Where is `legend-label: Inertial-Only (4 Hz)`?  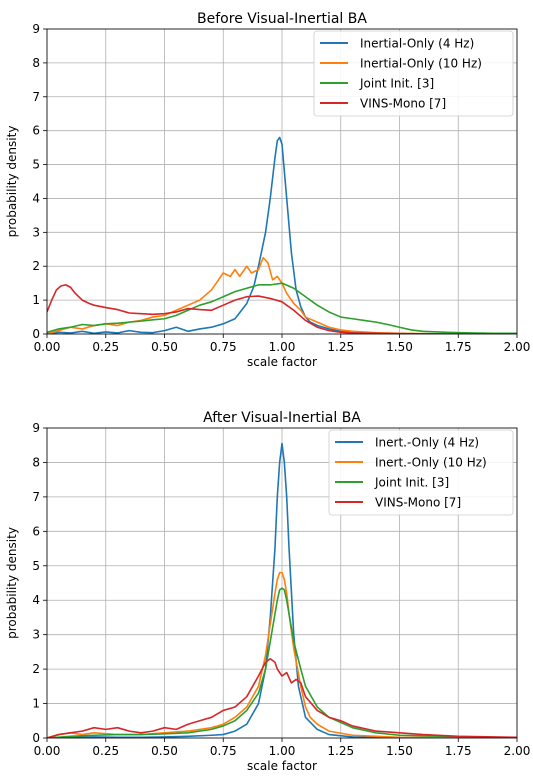 legend-label: Inertial-Only (4 Hz) is located at coordinates (417, 44).